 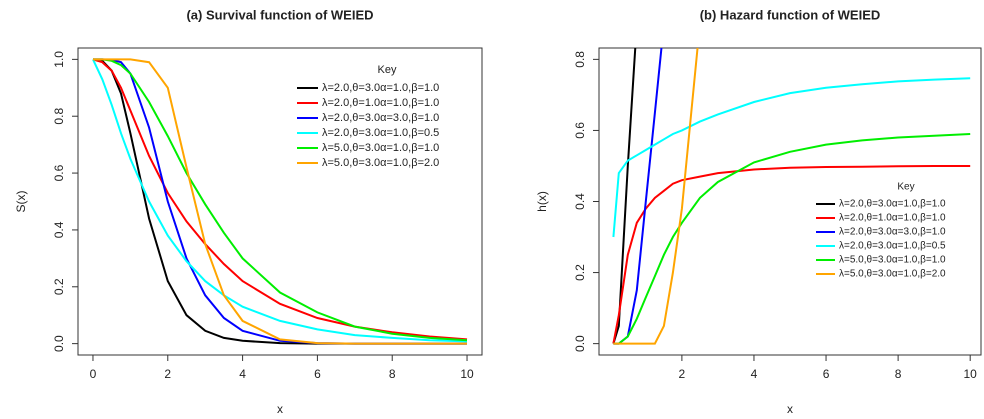 I want to click on curve, so click(x=656, y=196).